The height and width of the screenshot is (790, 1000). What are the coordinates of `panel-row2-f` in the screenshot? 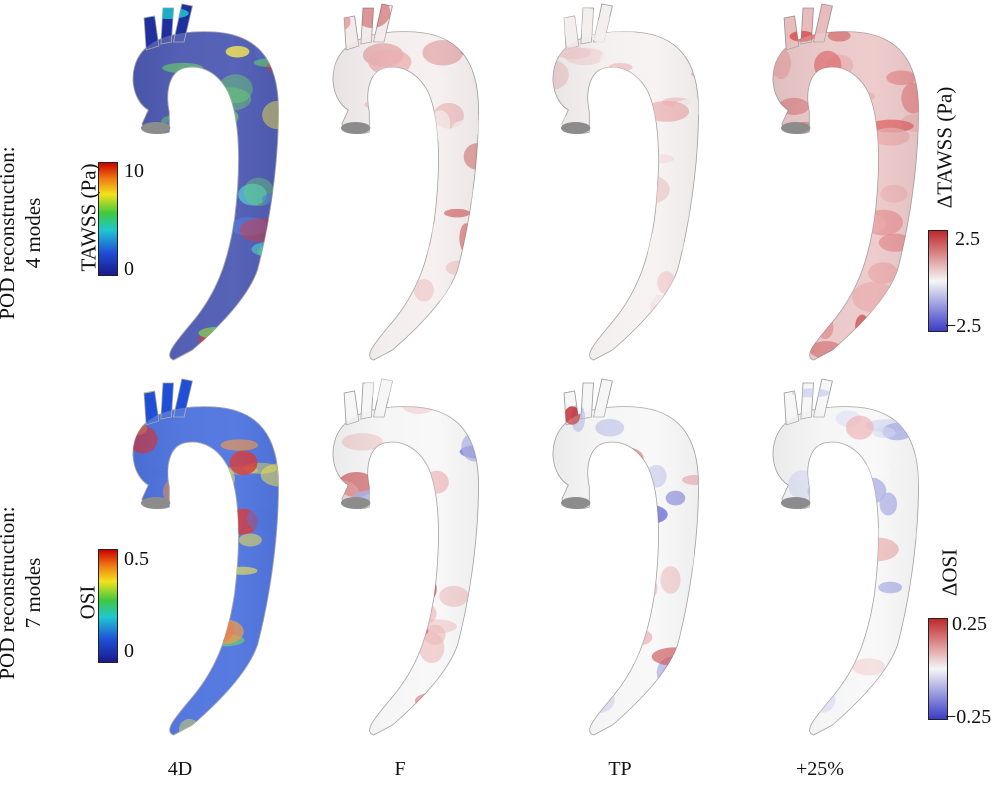 It's located at (395, 562).